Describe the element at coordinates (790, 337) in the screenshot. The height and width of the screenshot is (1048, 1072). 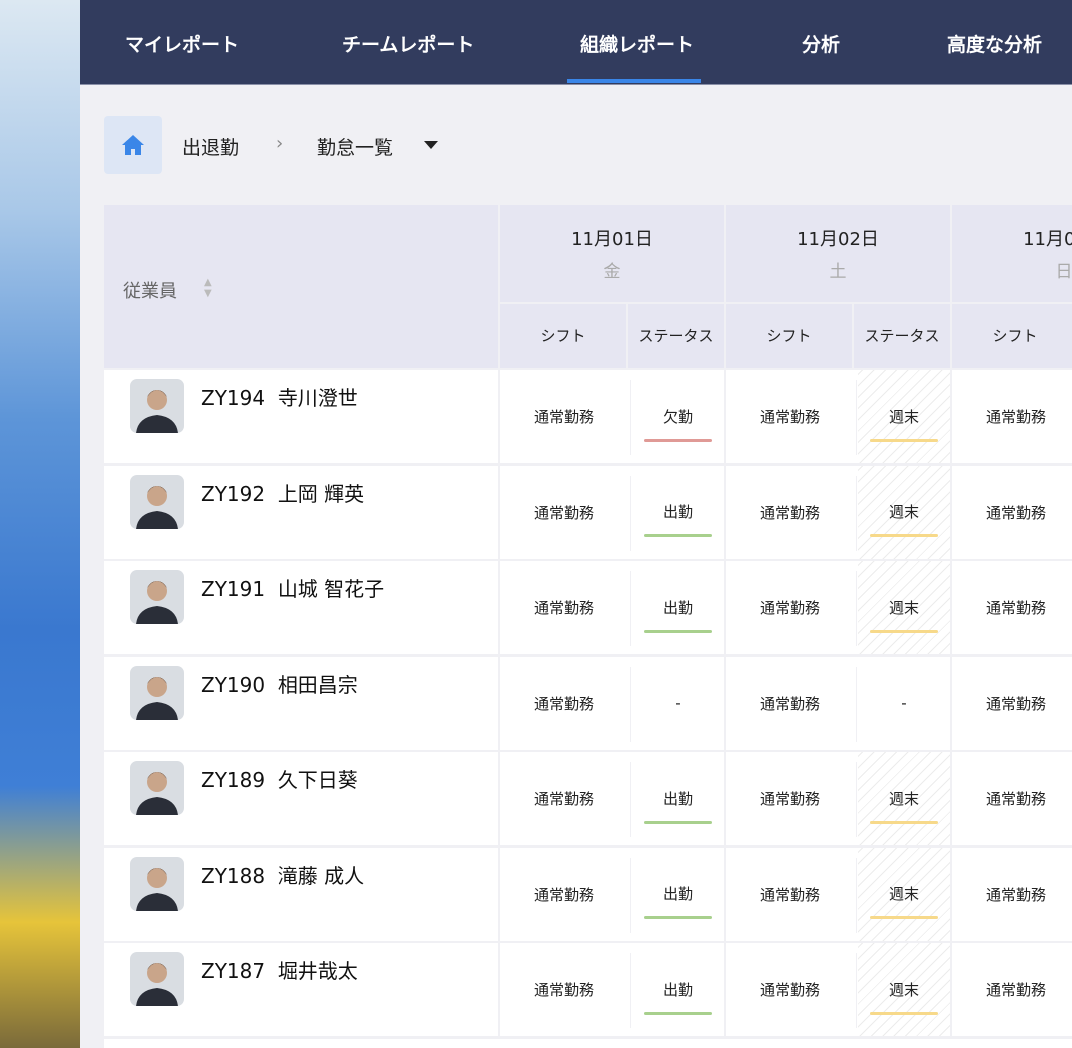
I see `shift-header: シフト` at that location.